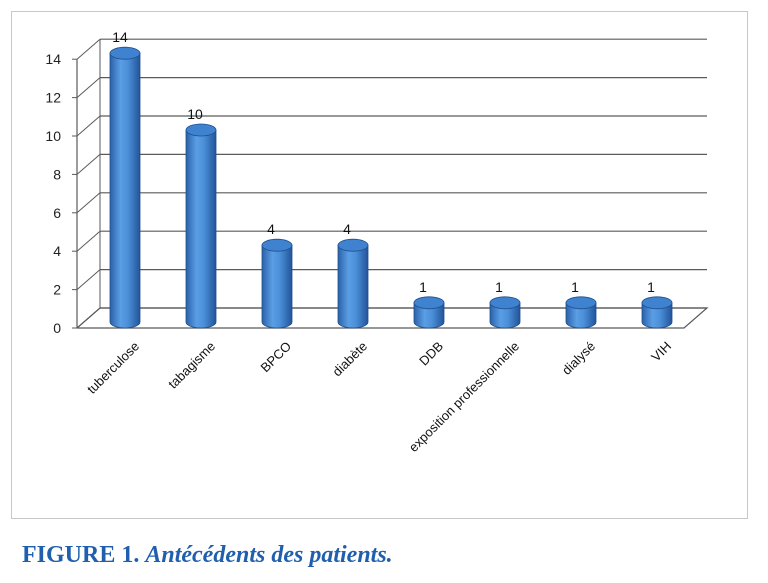 The height and width of the screenshot is (583, 768). I want to click on y-tick-label: 10, so click(53, 136).